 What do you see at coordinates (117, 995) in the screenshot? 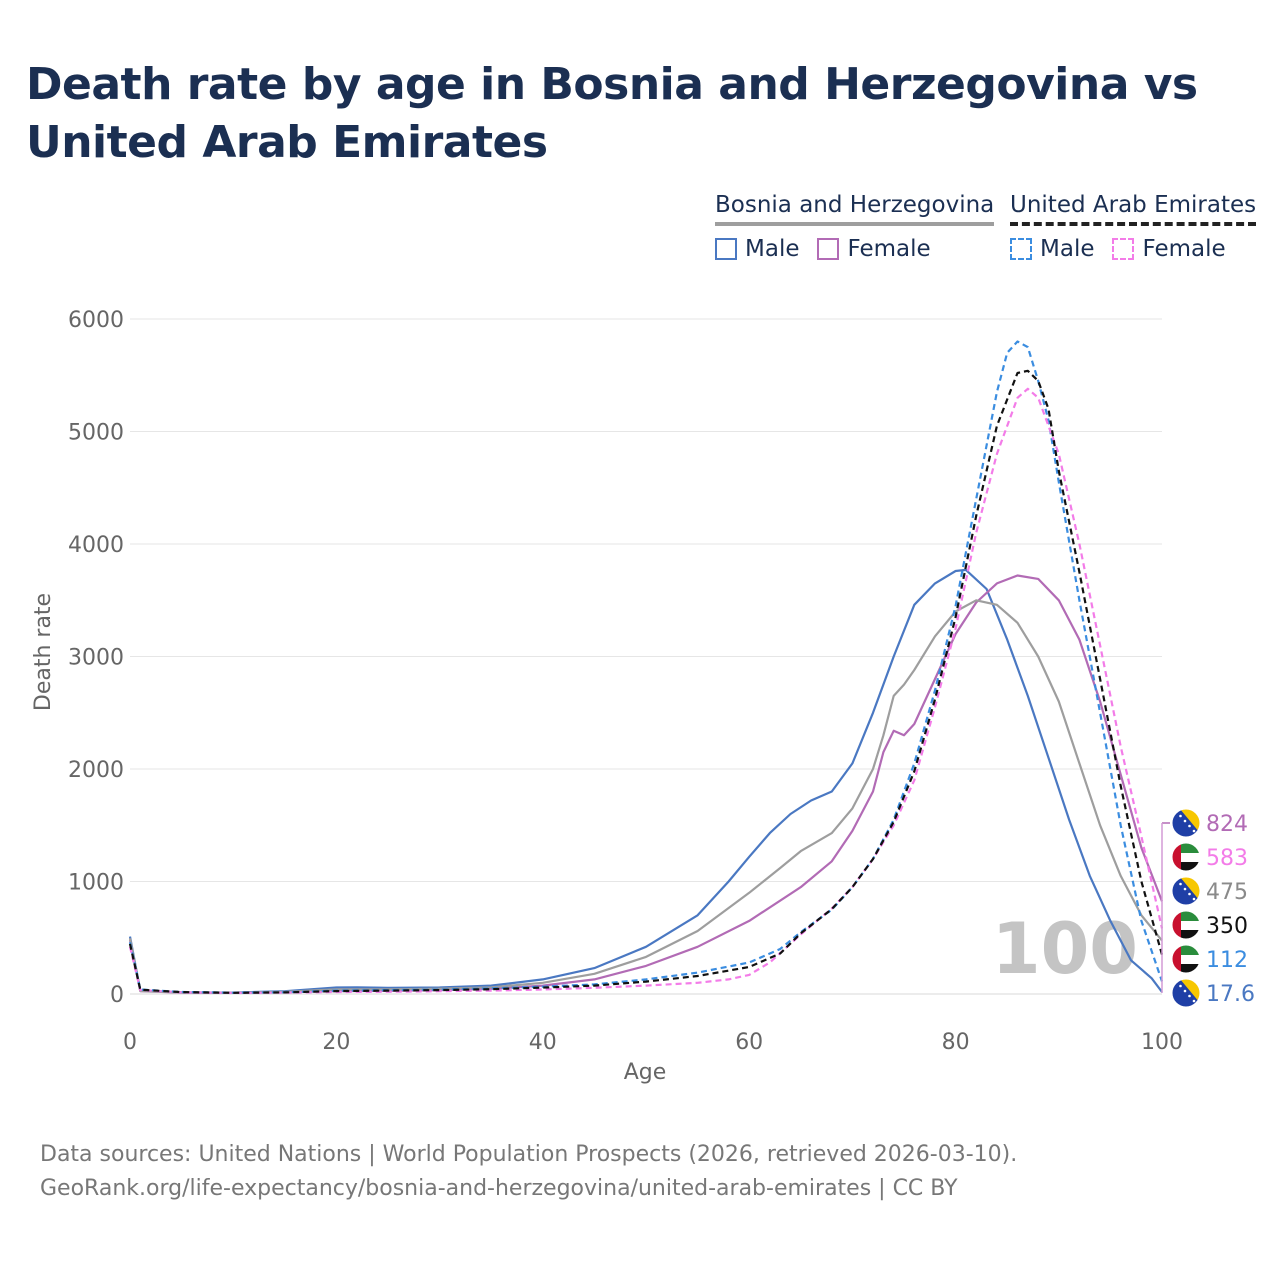
I see `y-tick-label: 0` at bounding box center [117, 995].